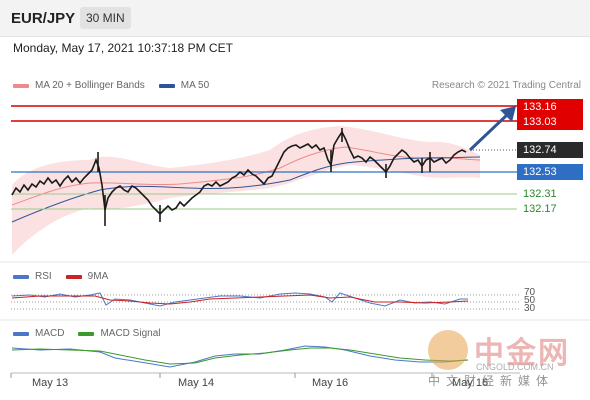 The image size is (590, 400). I want to click on x-label-may16b: May 16, so click(470, 383).